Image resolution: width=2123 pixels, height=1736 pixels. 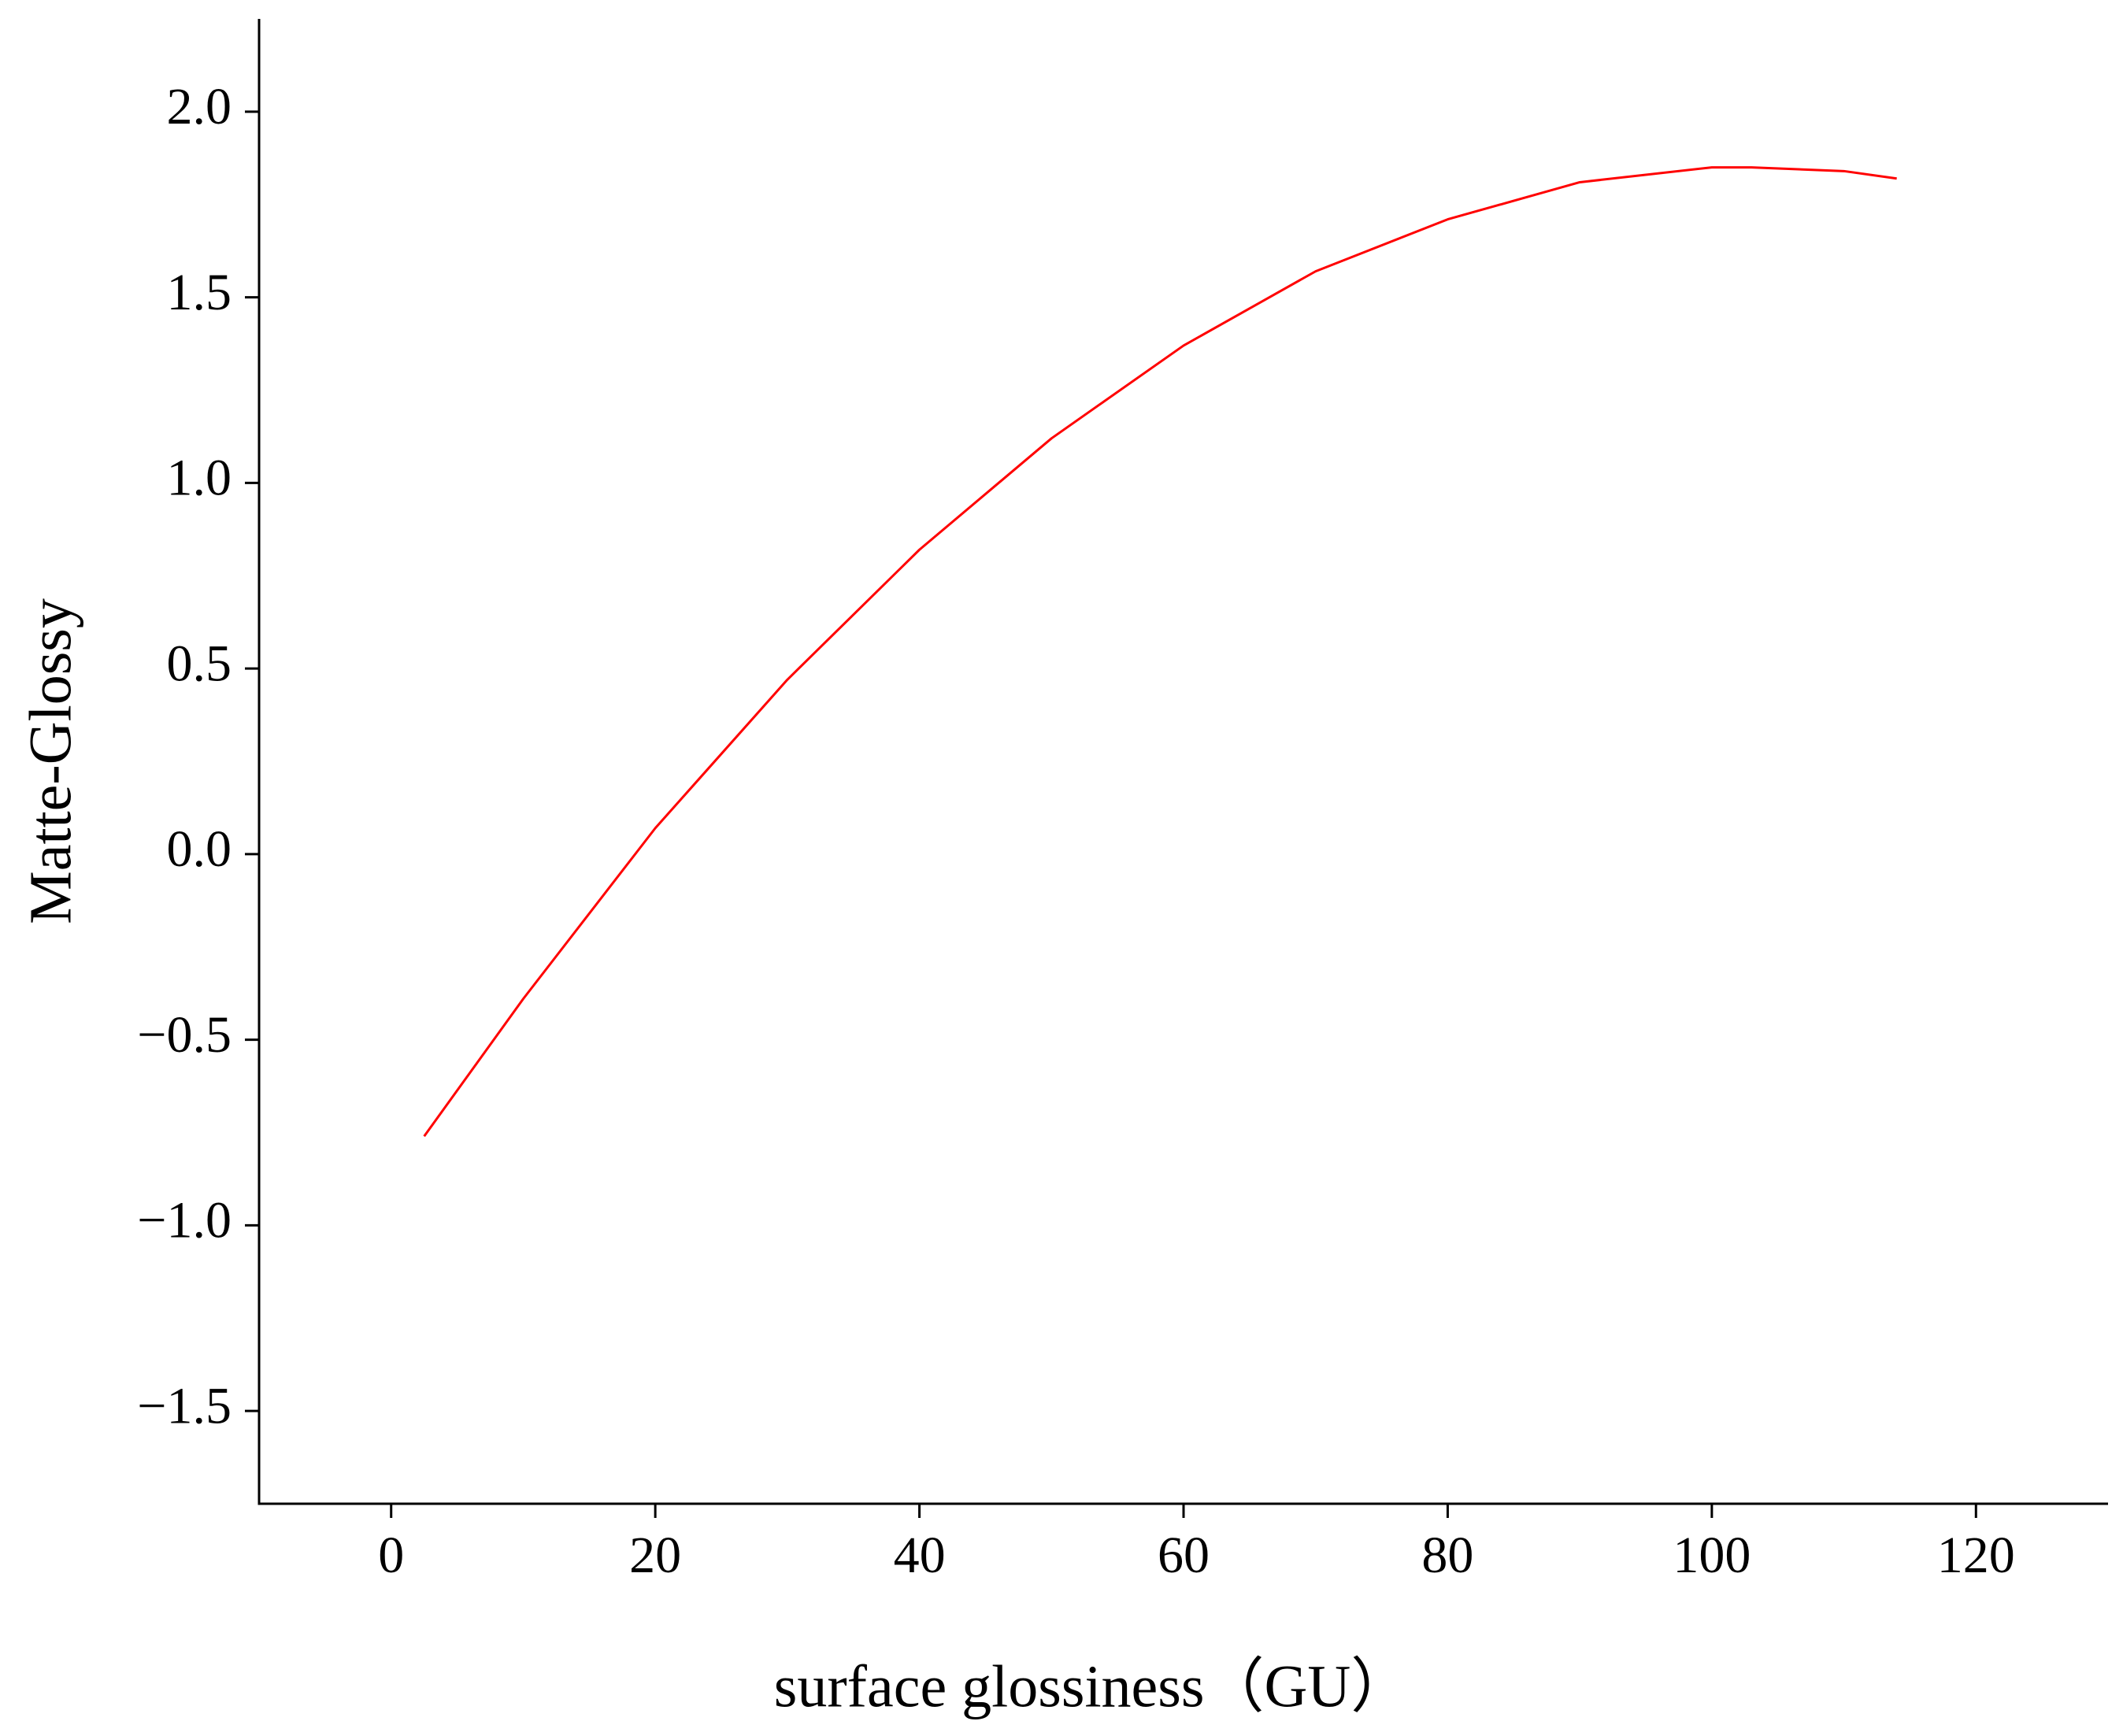 I want to click on x-tick-label: 0, so click(x=391, y=1555).